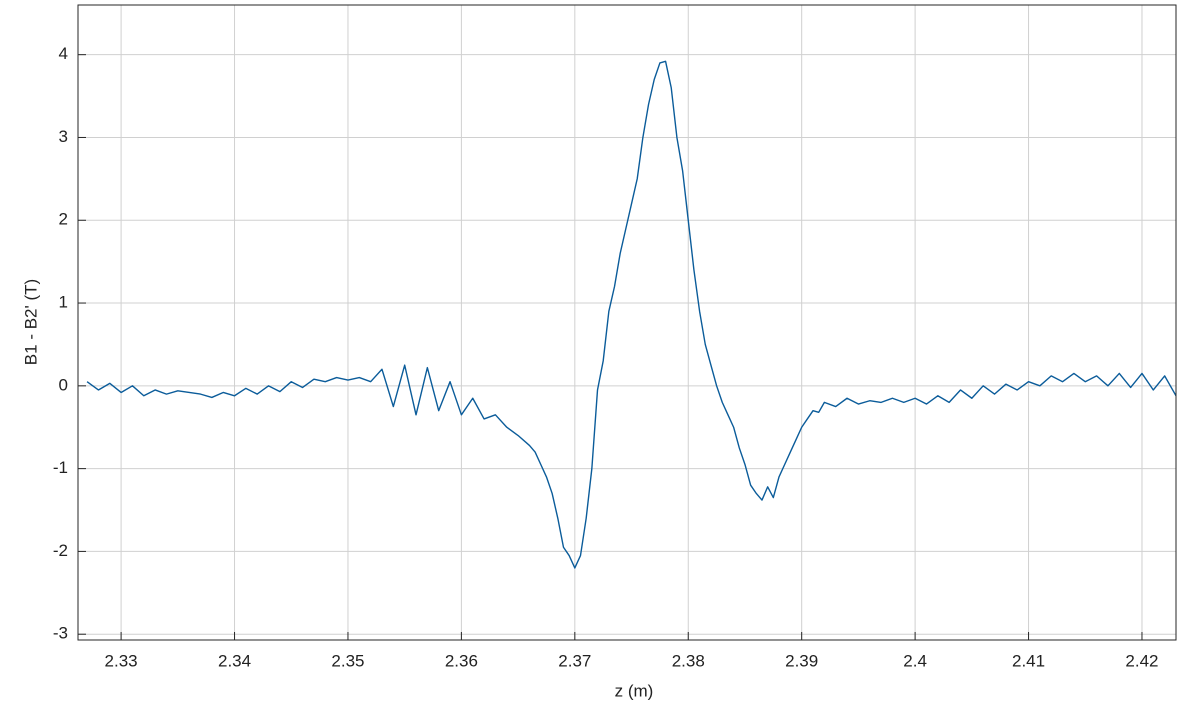  I want to click on y-tick-label: 0, so click(63, 384).